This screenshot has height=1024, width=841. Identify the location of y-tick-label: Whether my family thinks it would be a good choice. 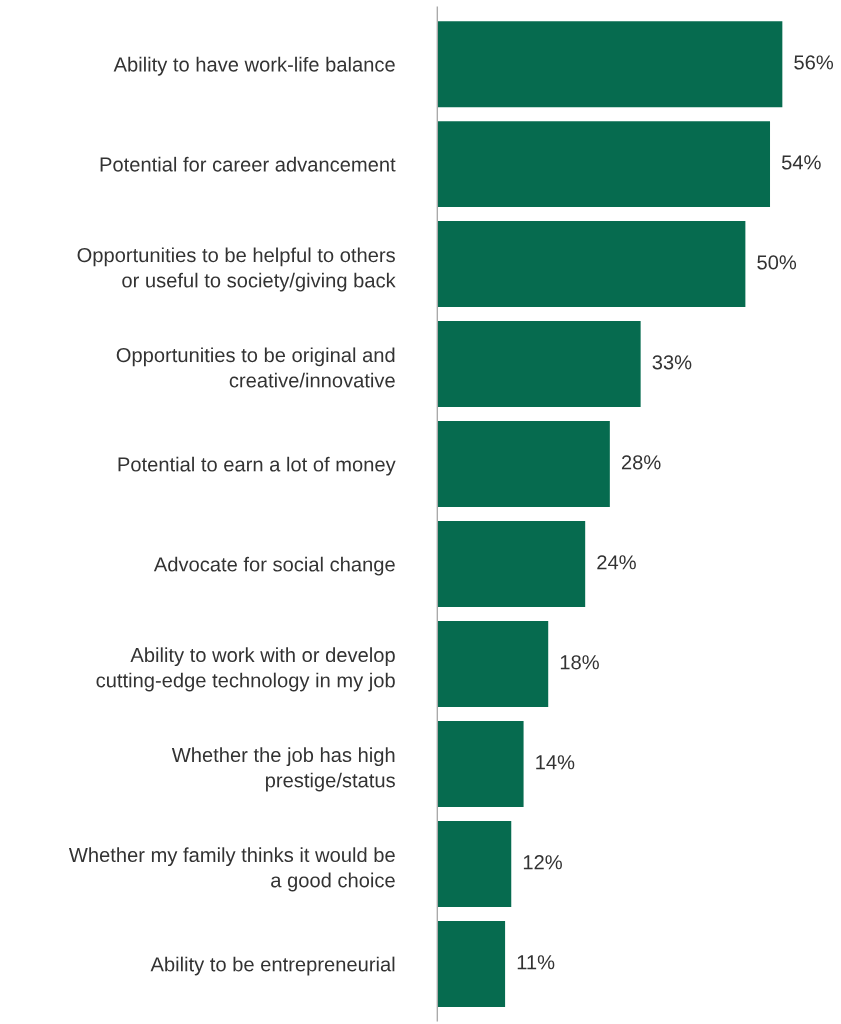
(231, 869).